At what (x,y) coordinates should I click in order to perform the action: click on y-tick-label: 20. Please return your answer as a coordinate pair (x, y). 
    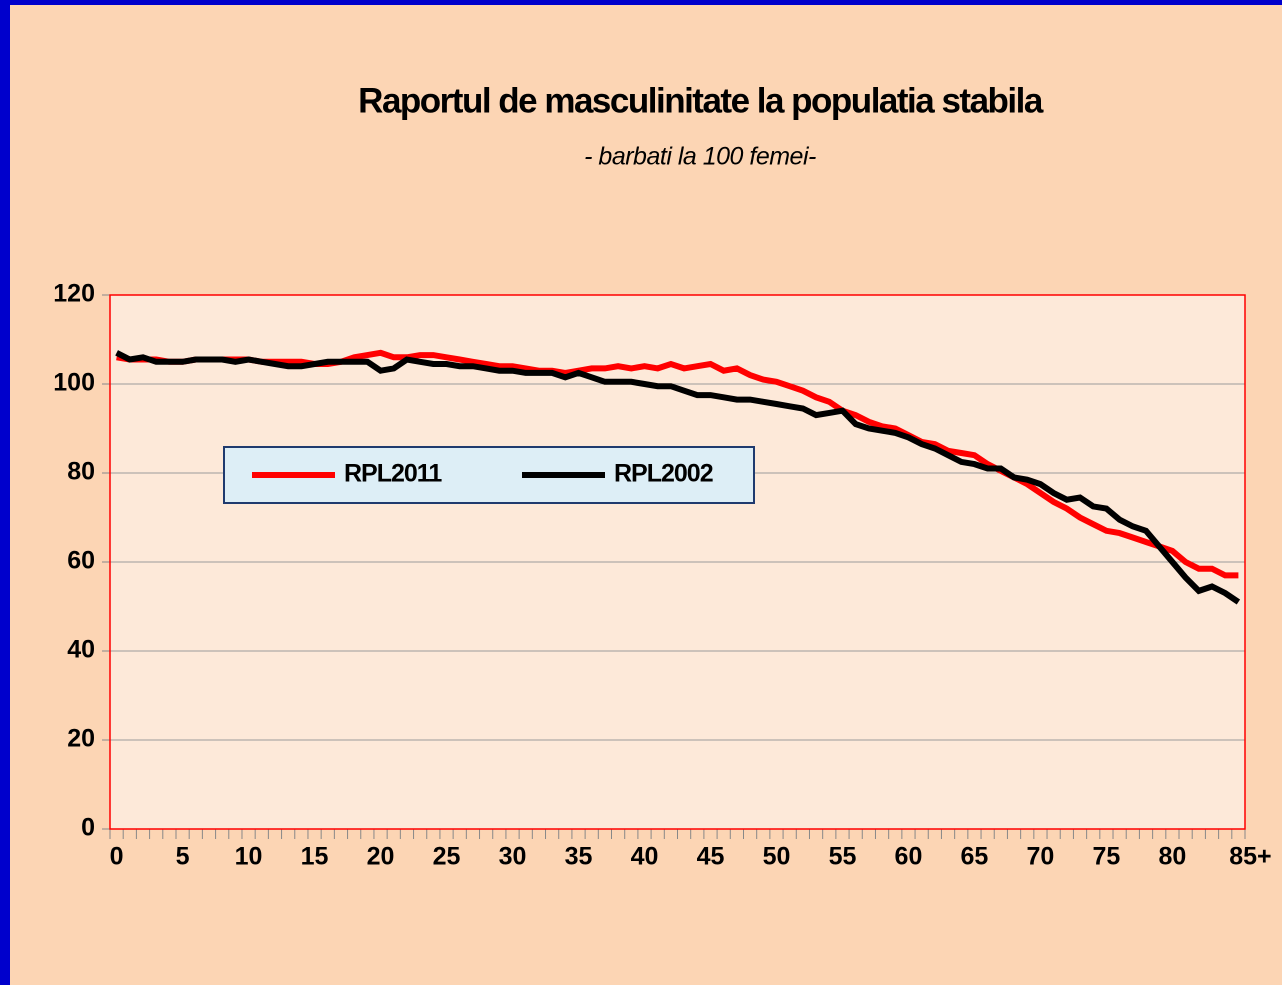
    Looking at the image, I should click on (81, 739).